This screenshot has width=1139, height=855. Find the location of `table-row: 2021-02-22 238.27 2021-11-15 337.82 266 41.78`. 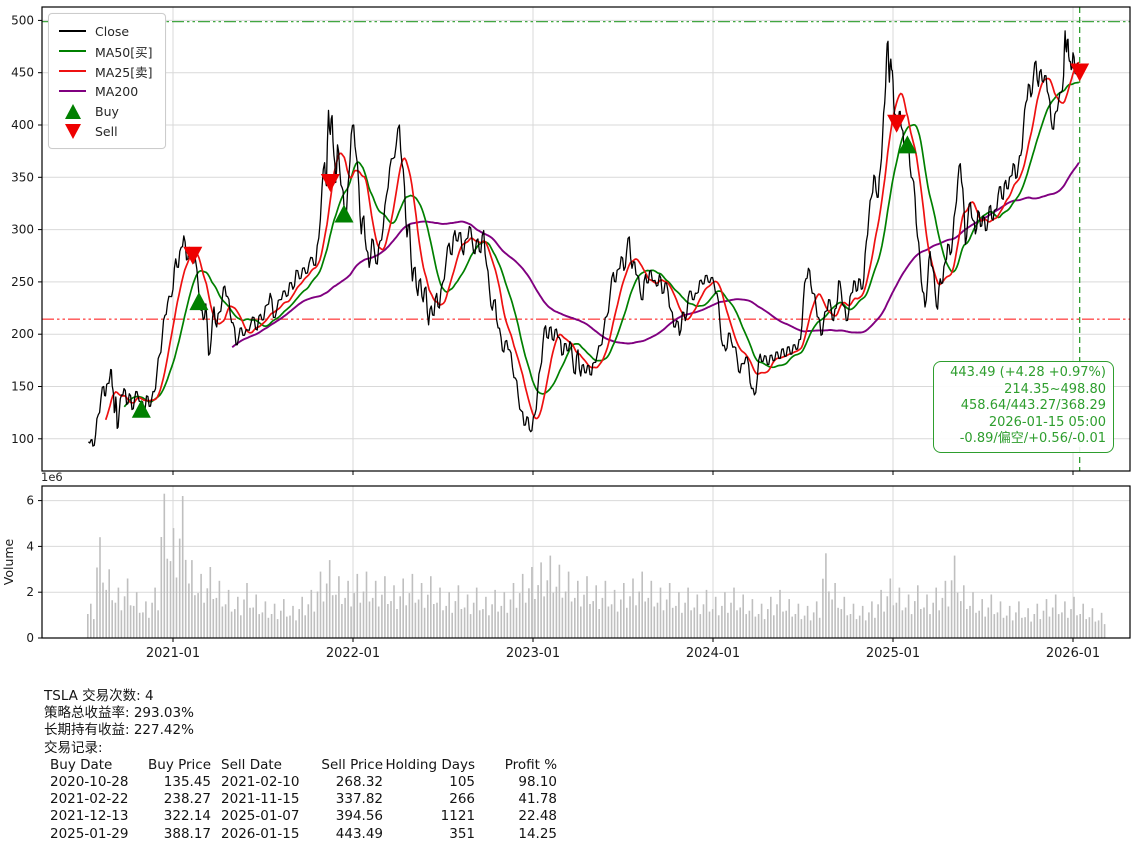

table-row: 2021-02-22 238.27 2021-11-15 337.82 266 41.78 is located at coordinates (300, 799).